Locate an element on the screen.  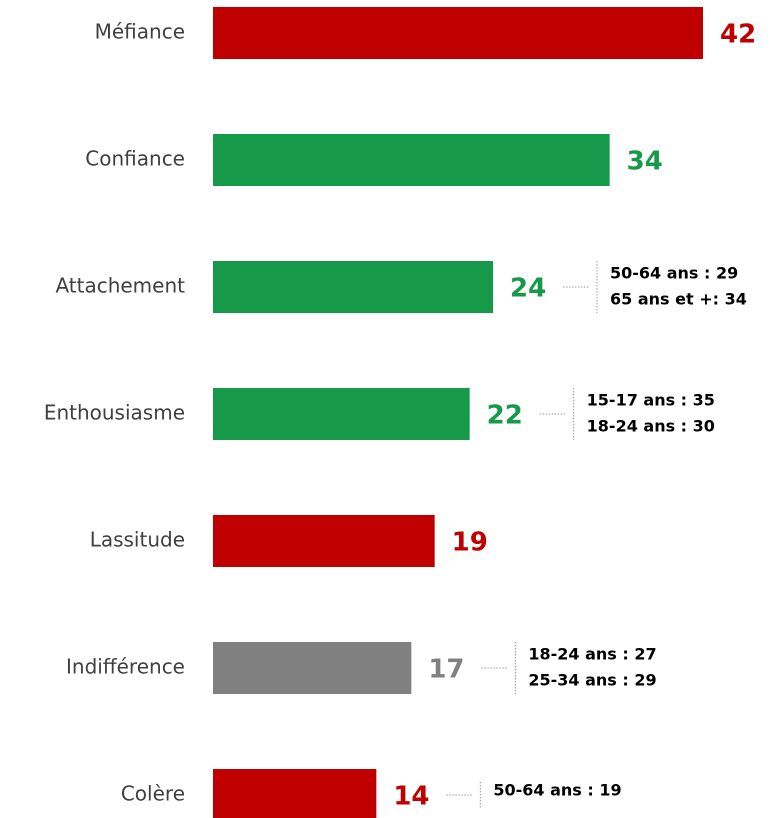
annotation-text: 50-64 ans : 19 is located at coordinates (557, 790).